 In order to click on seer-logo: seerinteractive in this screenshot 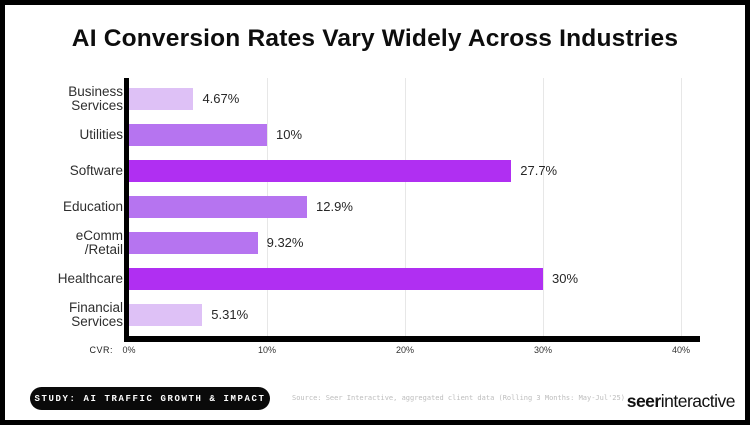, I will do `click(681, 401)`.